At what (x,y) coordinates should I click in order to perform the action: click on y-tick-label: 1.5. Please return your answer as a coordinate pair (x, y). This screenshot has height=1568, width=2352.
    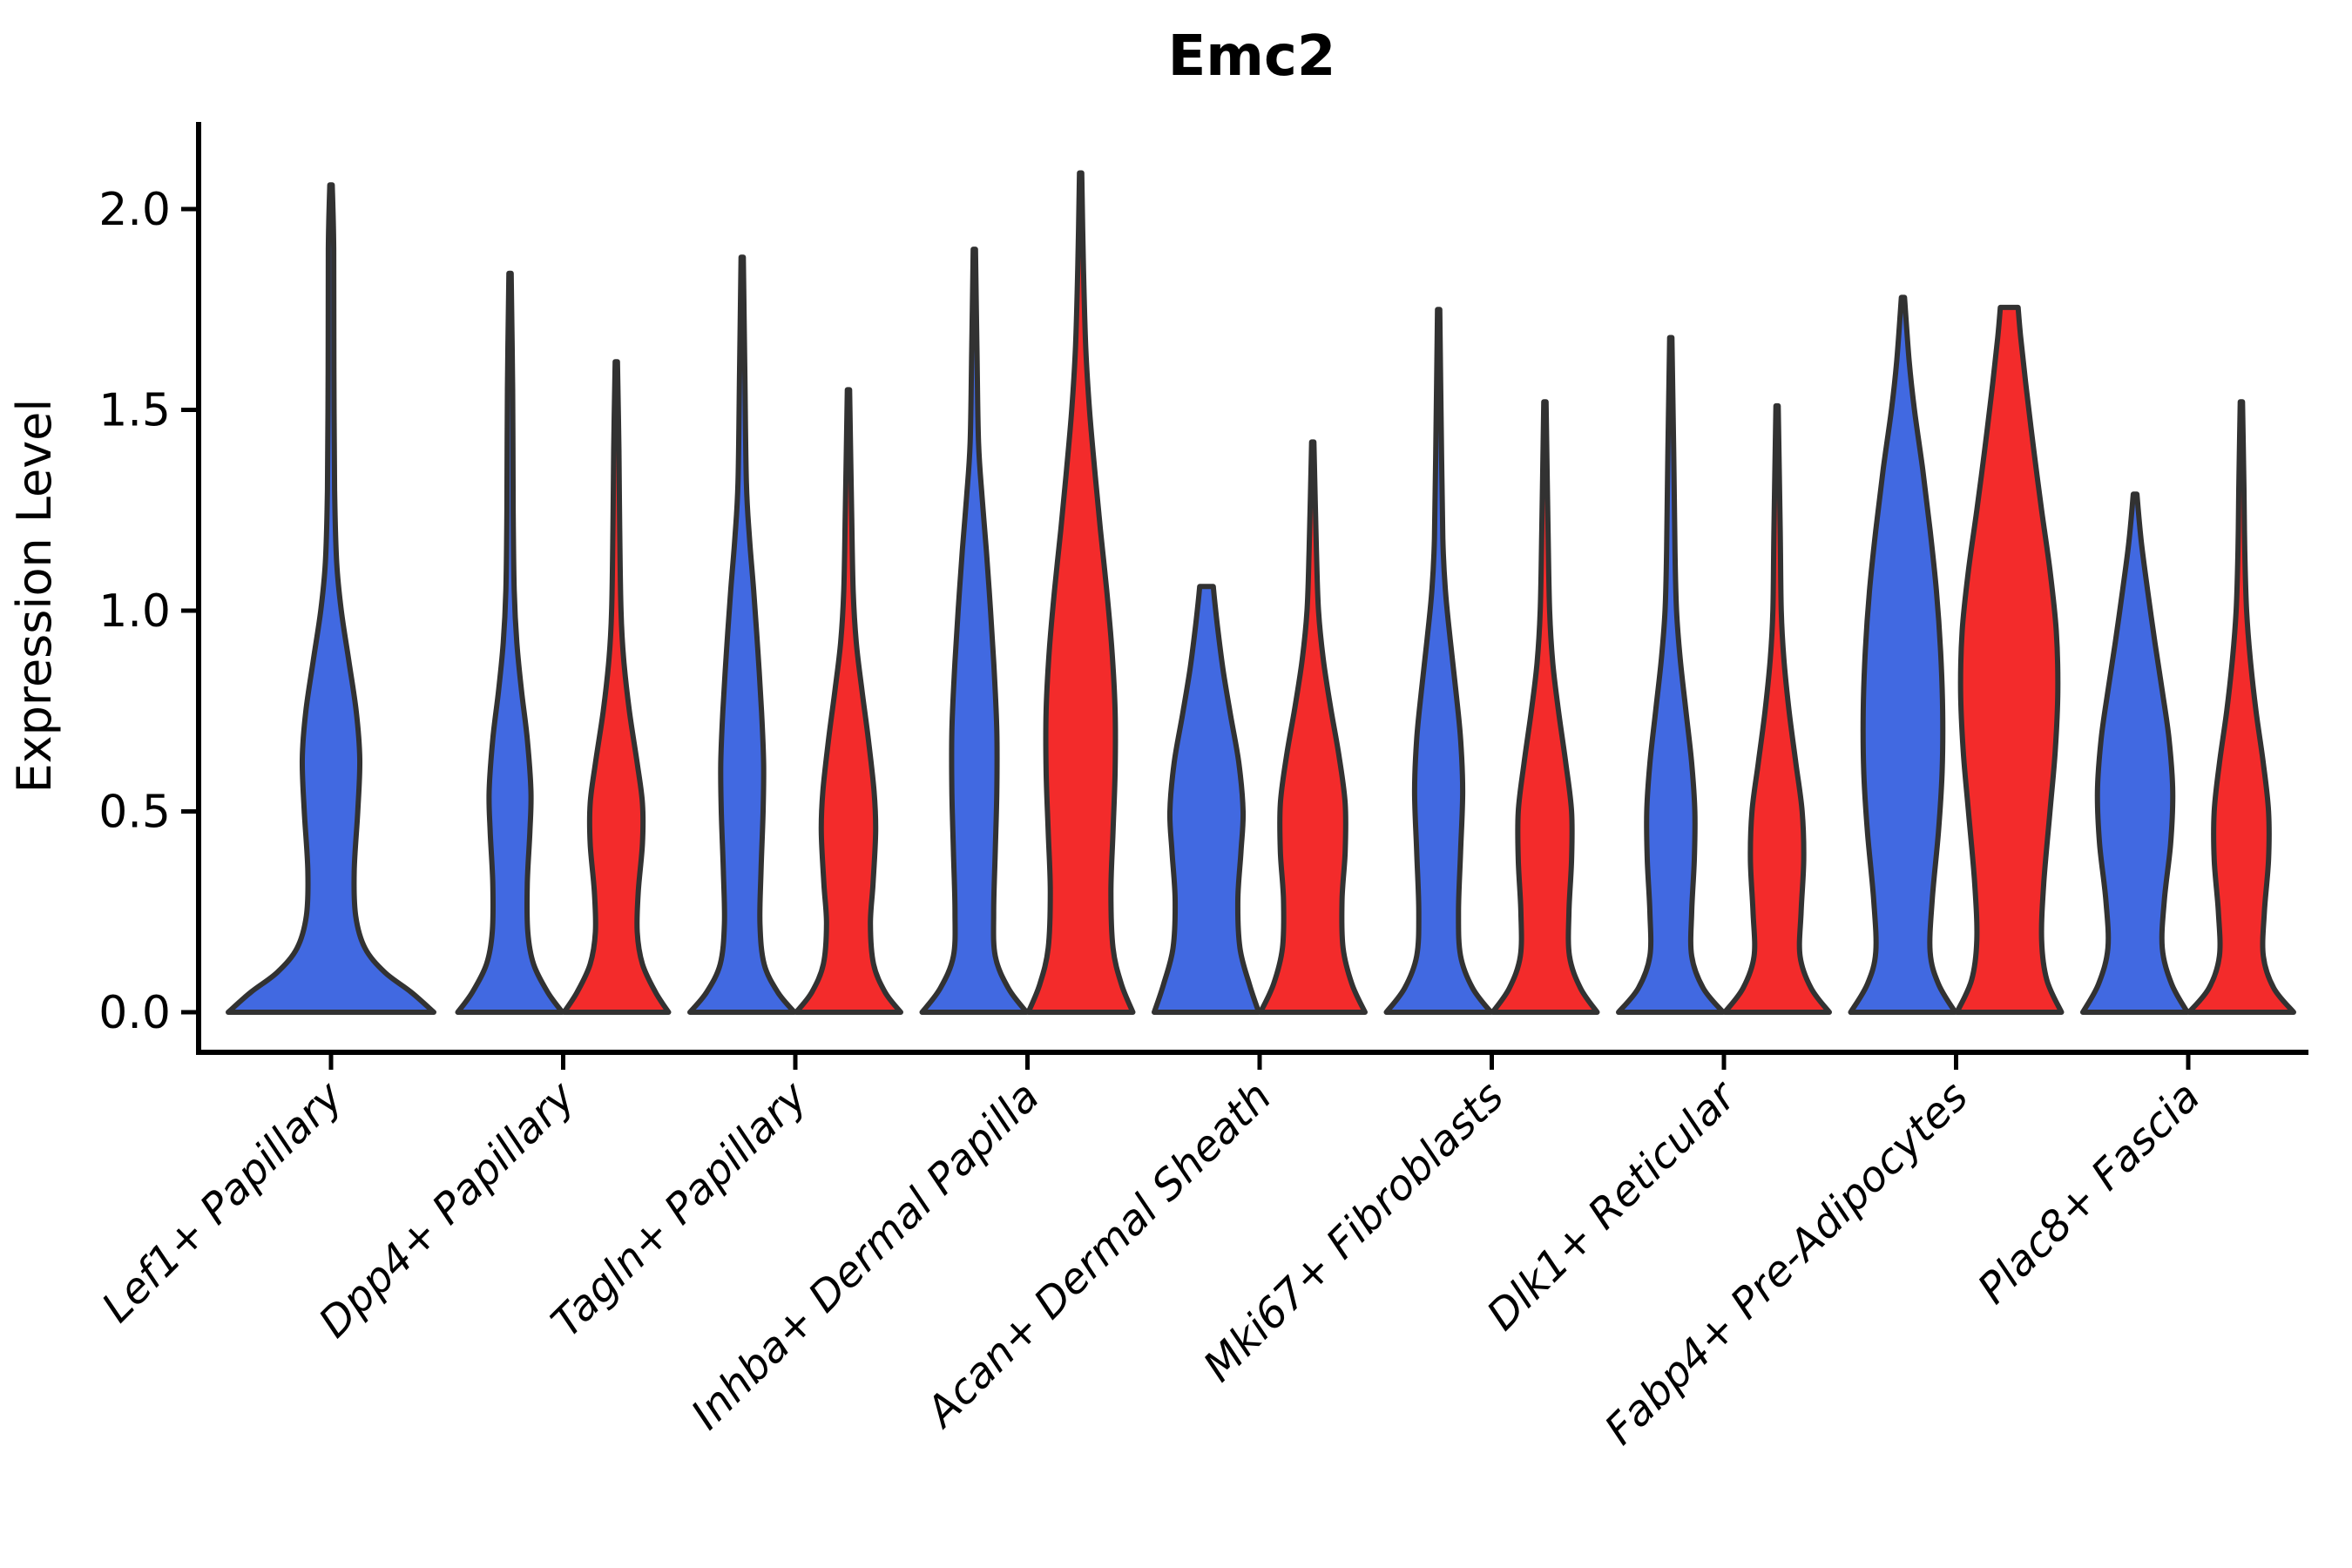
    Looking at the image, I should click on (134, 411).